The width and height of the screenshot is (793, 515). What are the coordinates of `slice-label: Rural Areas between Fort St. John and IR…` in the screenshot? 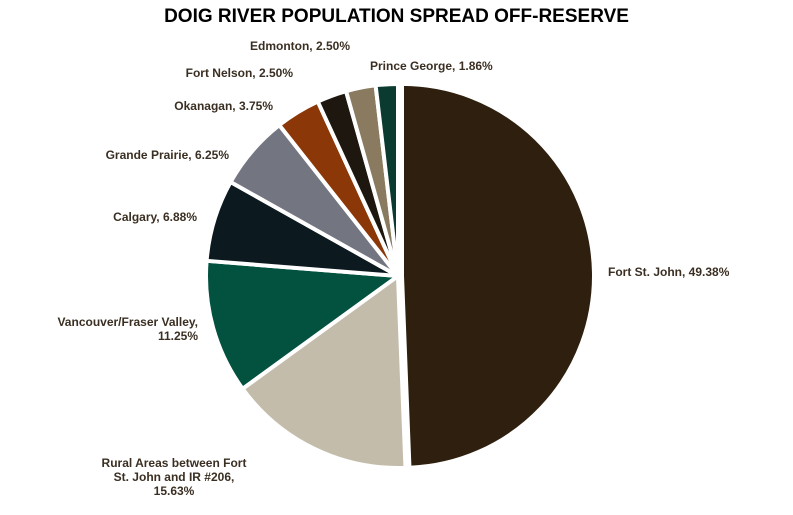 It's located at (174, 477).